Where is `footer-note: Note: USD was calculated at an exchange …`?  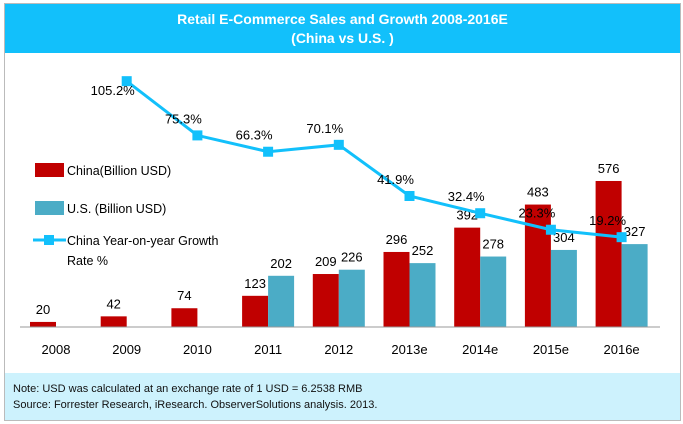
footer-note: Note: USD was calculated at an exchange … is located at coordinates (188, 389).